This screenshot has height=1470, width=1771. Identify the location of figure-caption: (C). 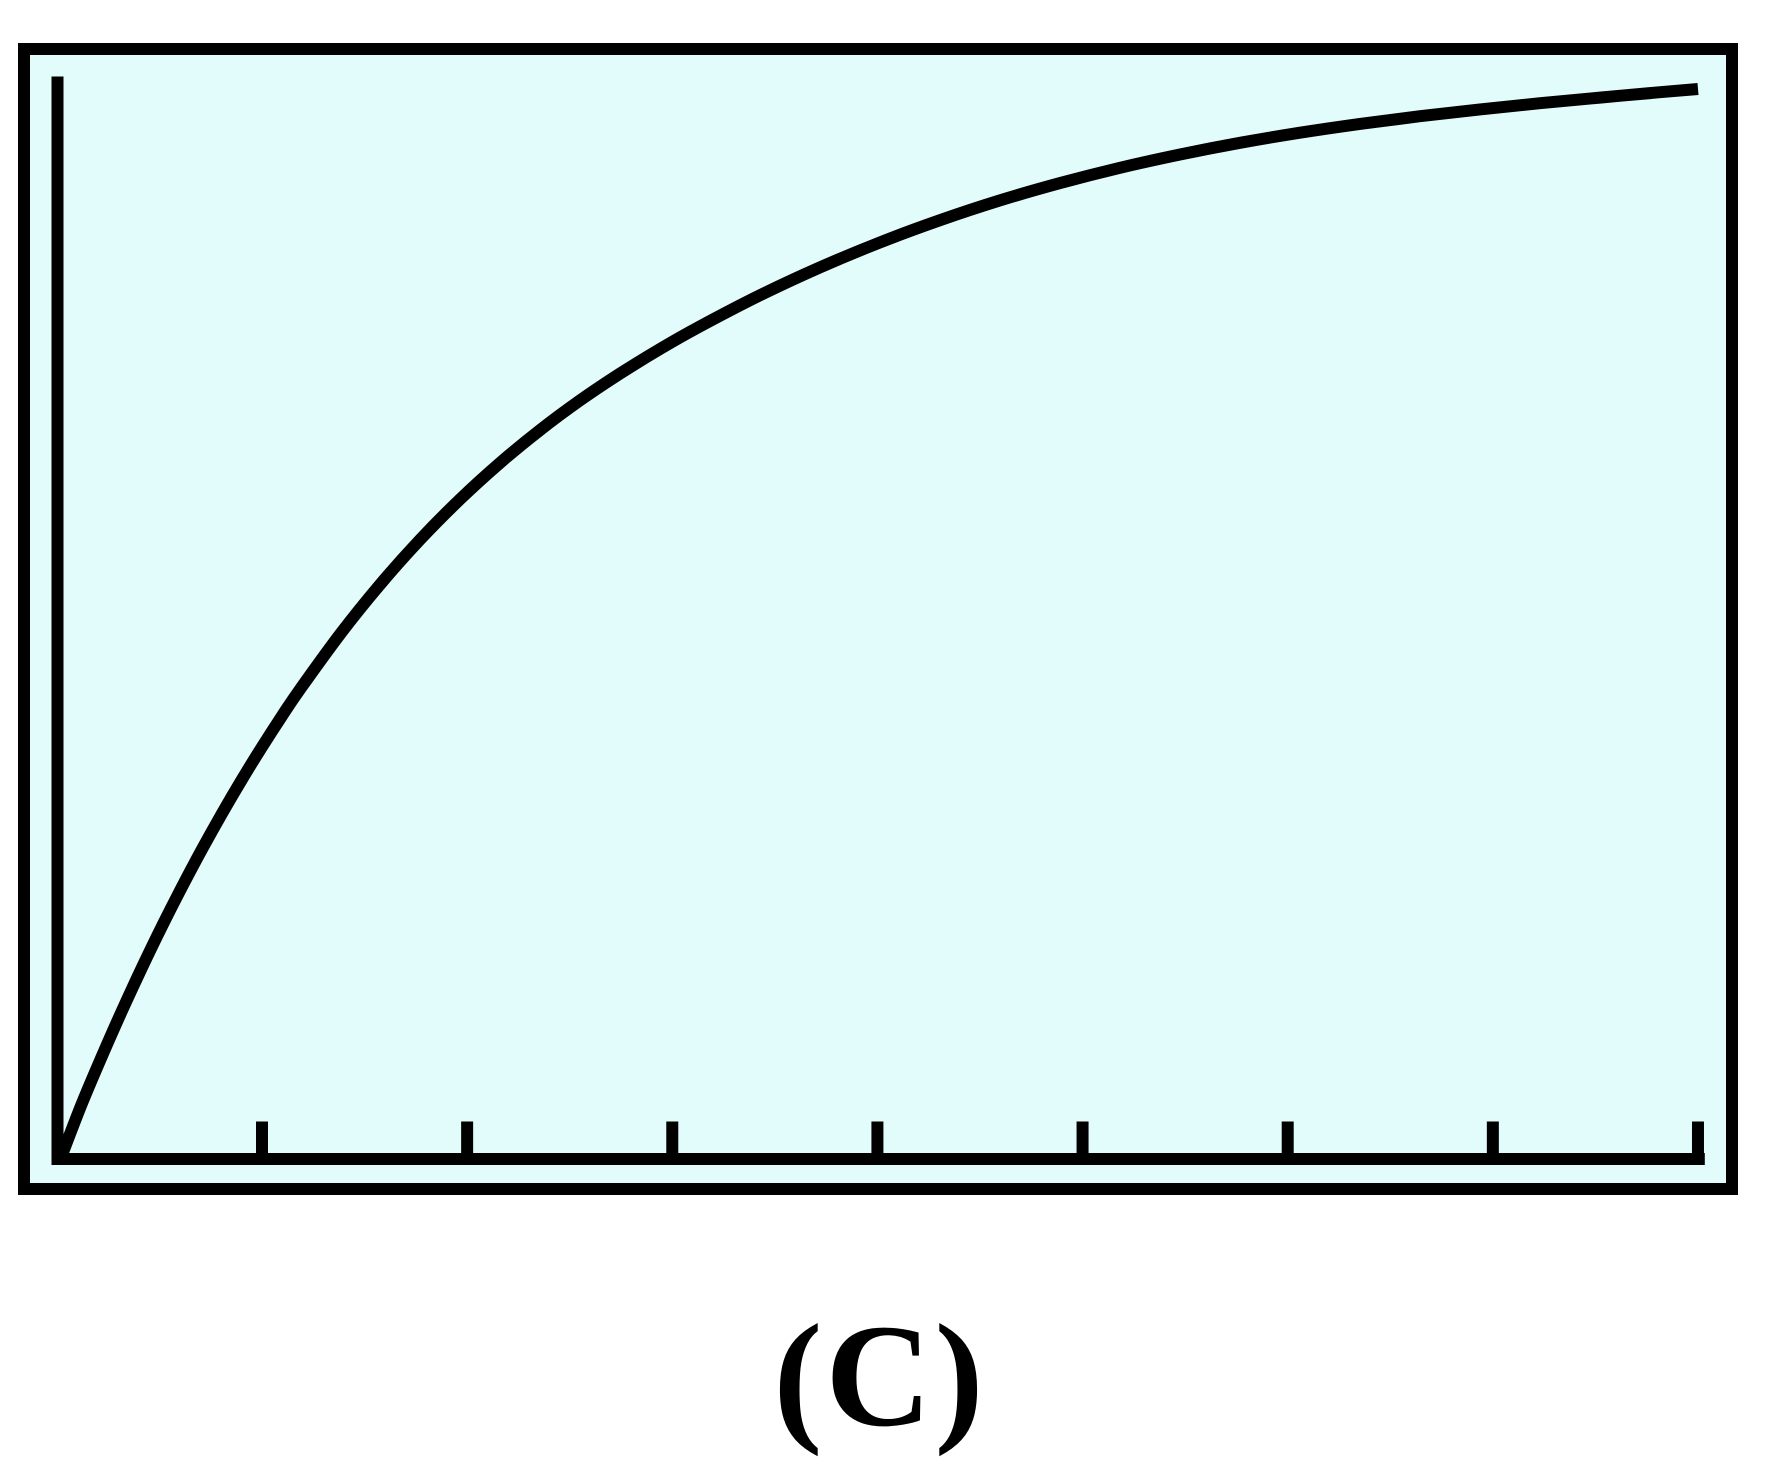
(880, 1375).